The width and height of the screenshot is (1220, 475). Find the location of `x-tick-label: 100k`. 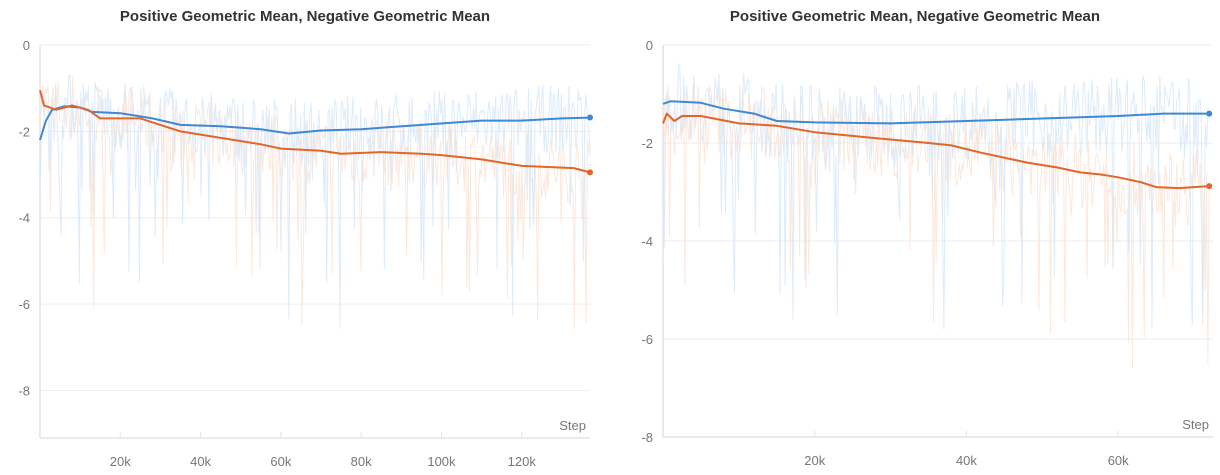

x-tick-label: 100k is located at coordinates (441, 461).